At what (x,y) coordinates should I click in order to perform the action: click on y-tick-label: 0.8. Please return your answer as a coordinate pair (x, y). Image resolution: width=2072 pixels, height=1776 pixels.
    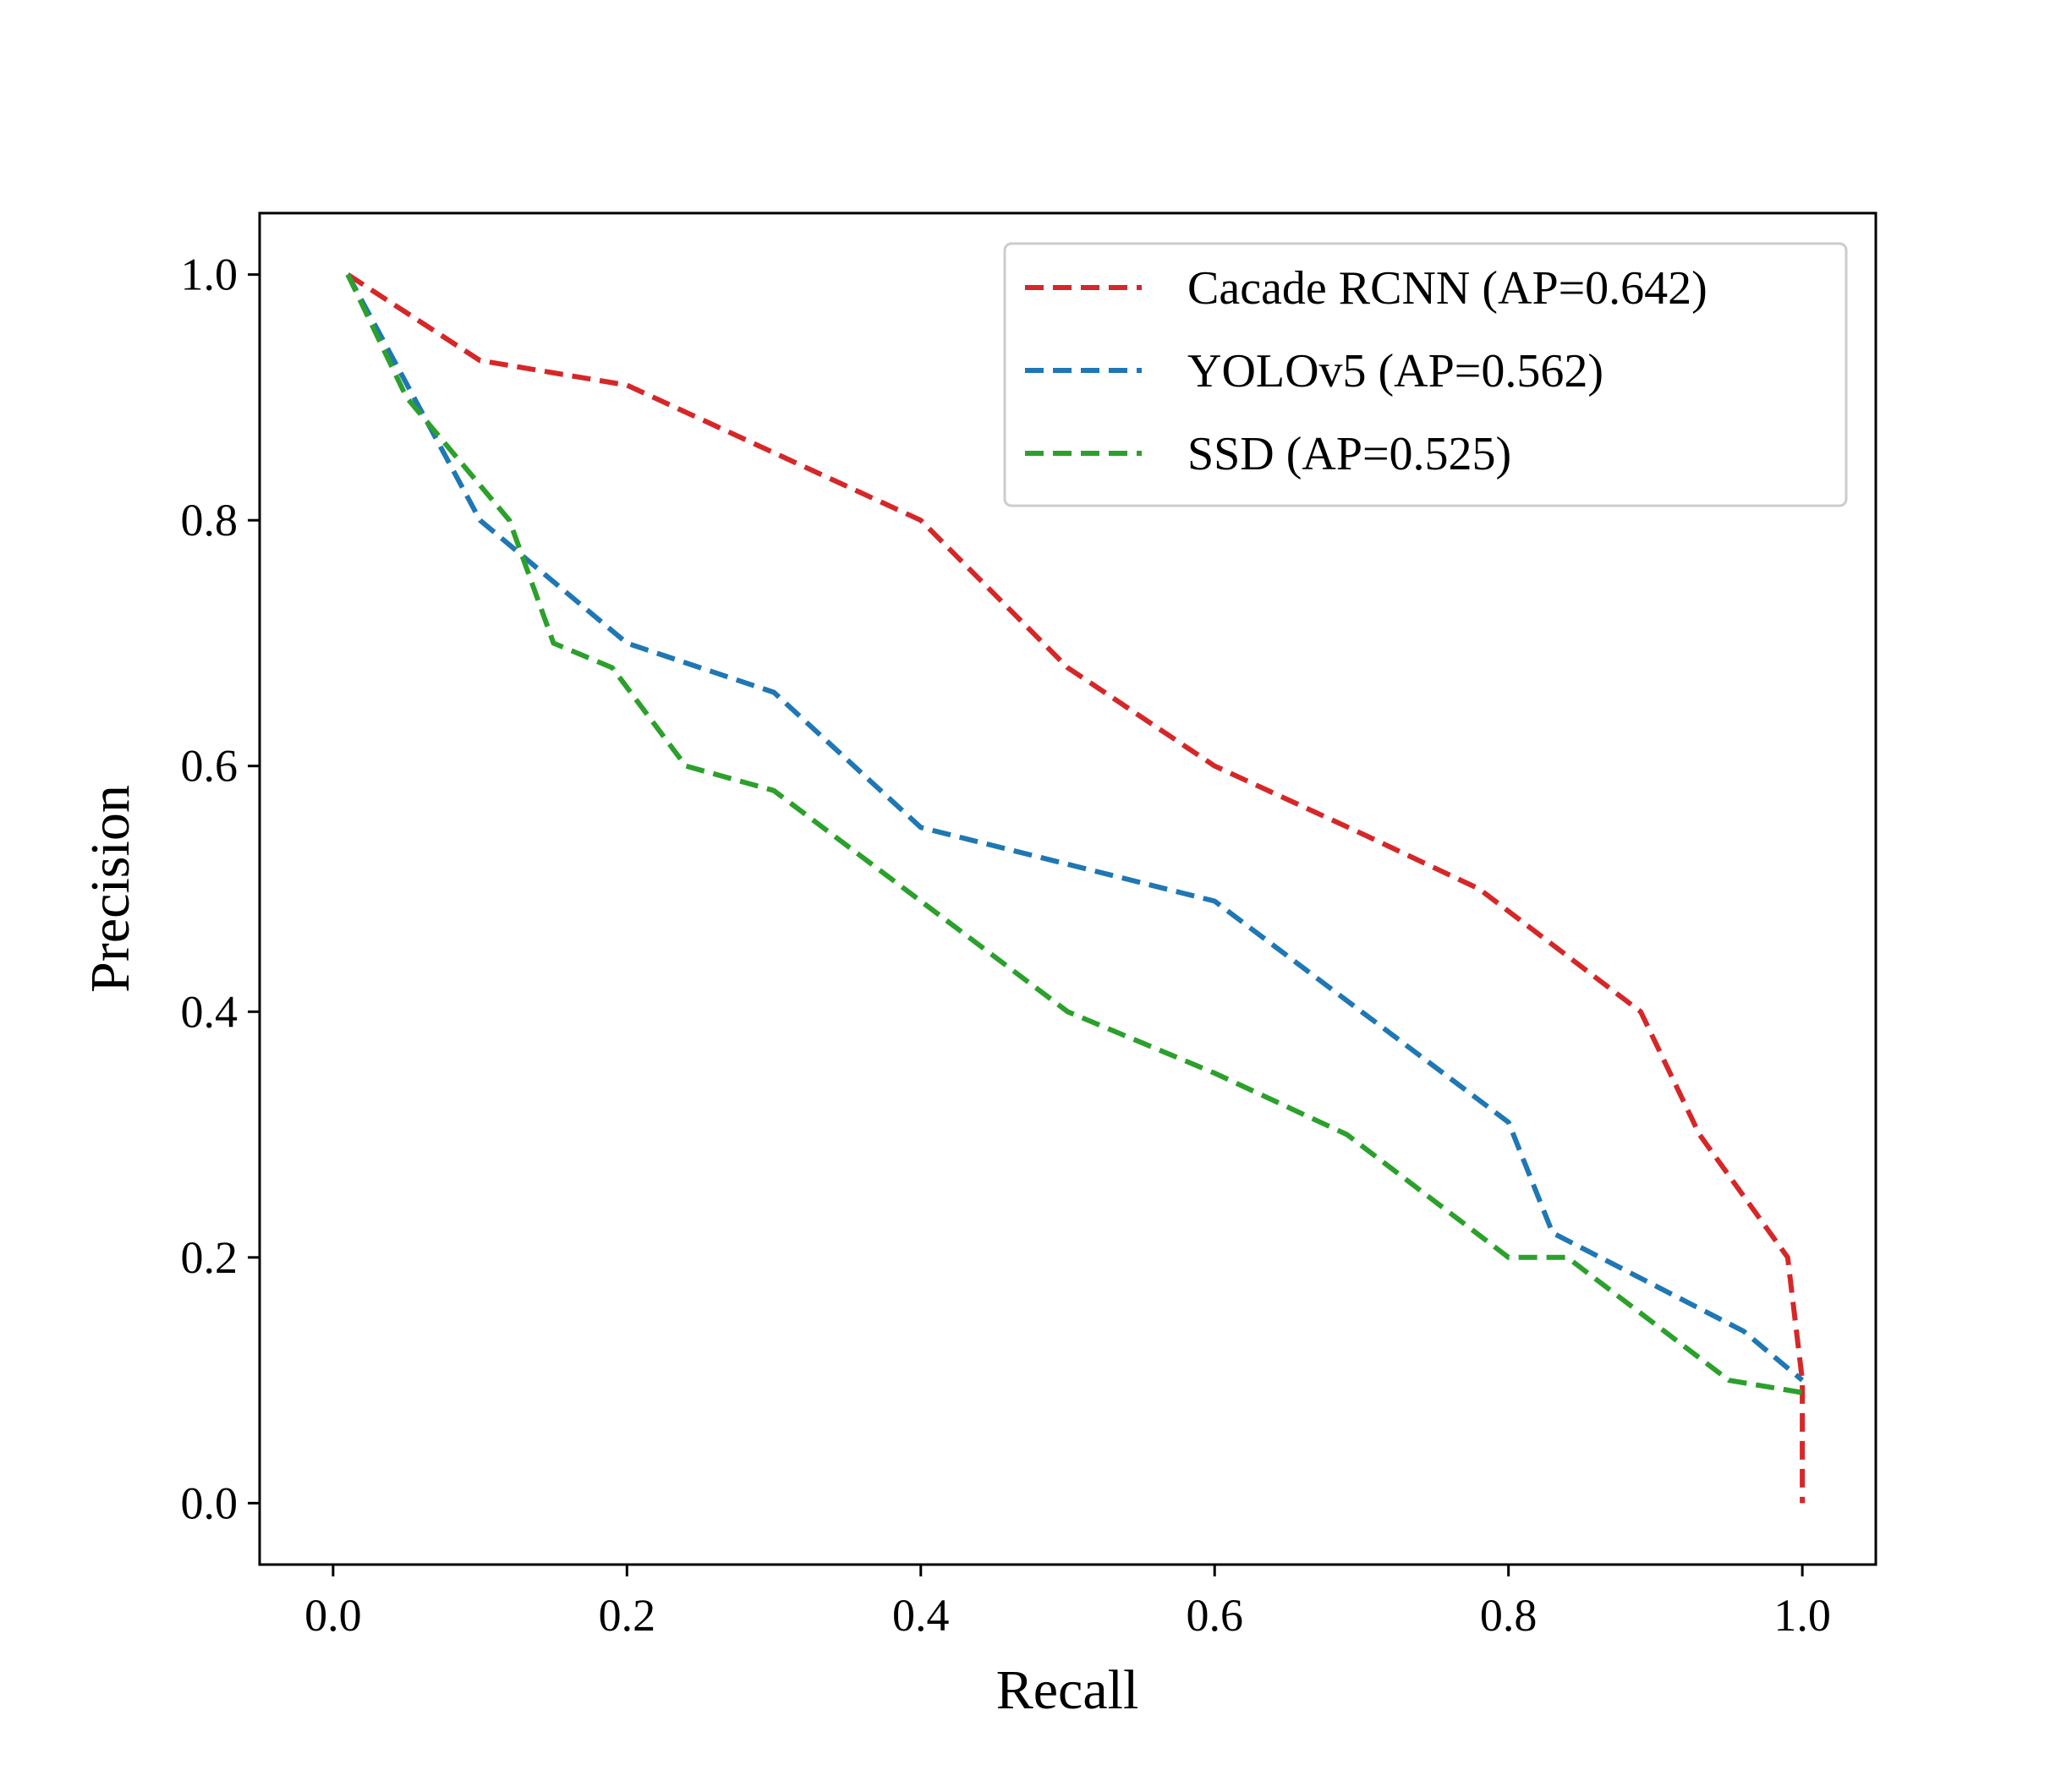
    Looking at the image, I should click on (210, 520).